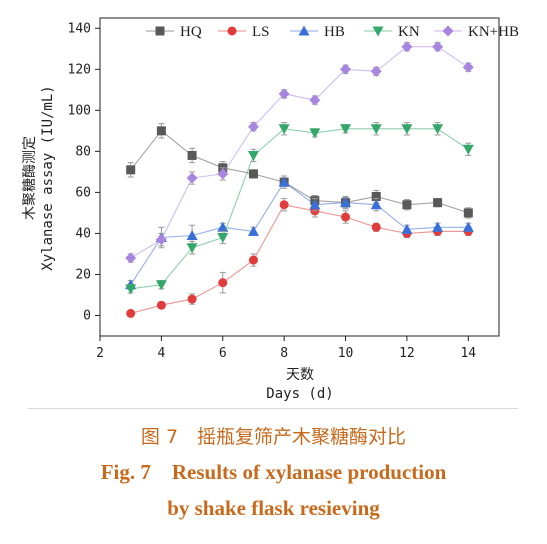 Image resolution: width=547 pixels, height=544 pixels. Describe the element at coordinates (273, 408) in the screenshot. I see `caption-divider` at that location.